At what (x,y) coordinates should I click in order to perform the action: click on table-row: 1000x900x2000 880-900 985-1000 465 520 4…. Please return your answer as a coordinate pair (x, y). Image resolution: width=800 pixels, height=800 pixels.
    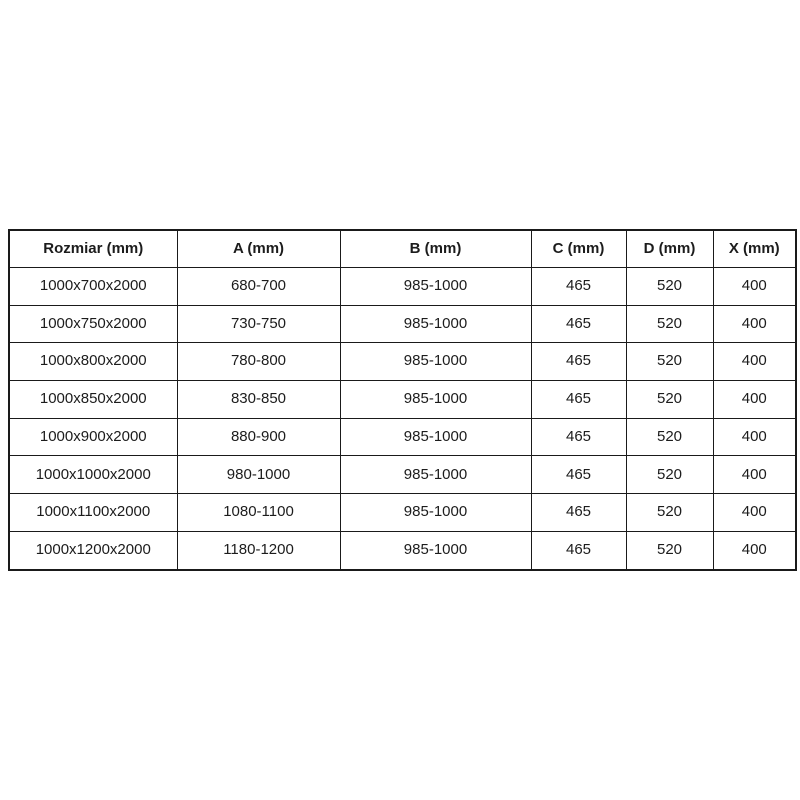
    Looking at the image, I should click on (402, 437).